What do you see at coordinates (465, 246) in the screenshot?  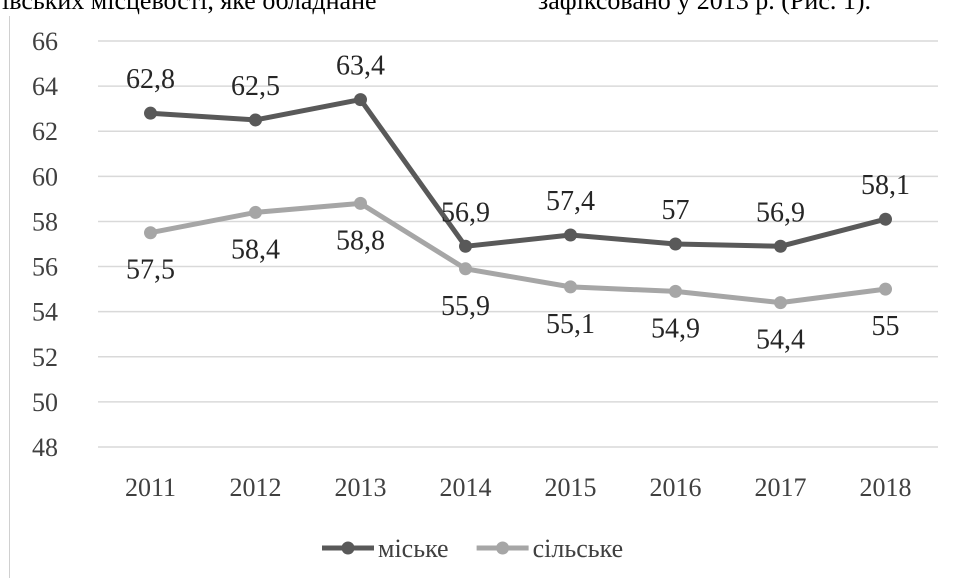 I see `data-point-0-2014` at bounding box center [465, 246].